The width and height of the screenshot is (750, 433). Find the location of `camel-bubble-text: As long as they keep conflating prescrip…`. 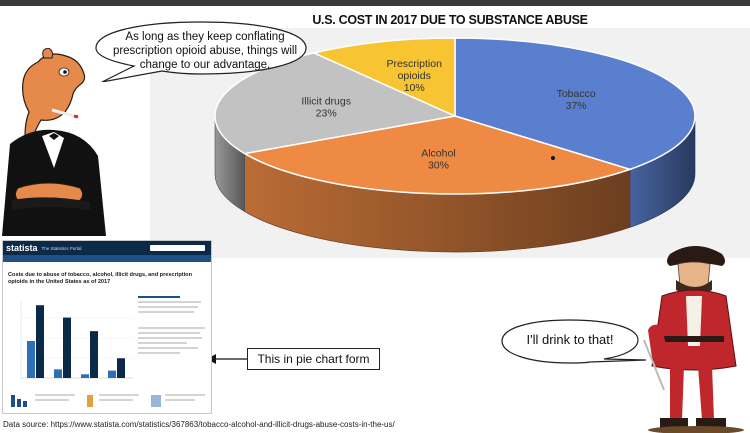

camel-bubble-text: As long as they keep conflating prescrip… is located at coordinates (205, 51).